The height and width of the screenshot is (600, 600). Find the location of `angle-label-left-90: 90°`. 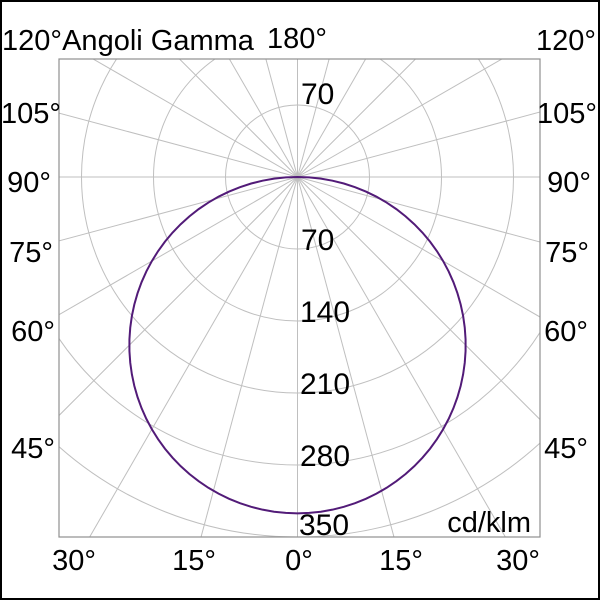

angle-label-left-90: 90° is located at coordinates (29, 183).